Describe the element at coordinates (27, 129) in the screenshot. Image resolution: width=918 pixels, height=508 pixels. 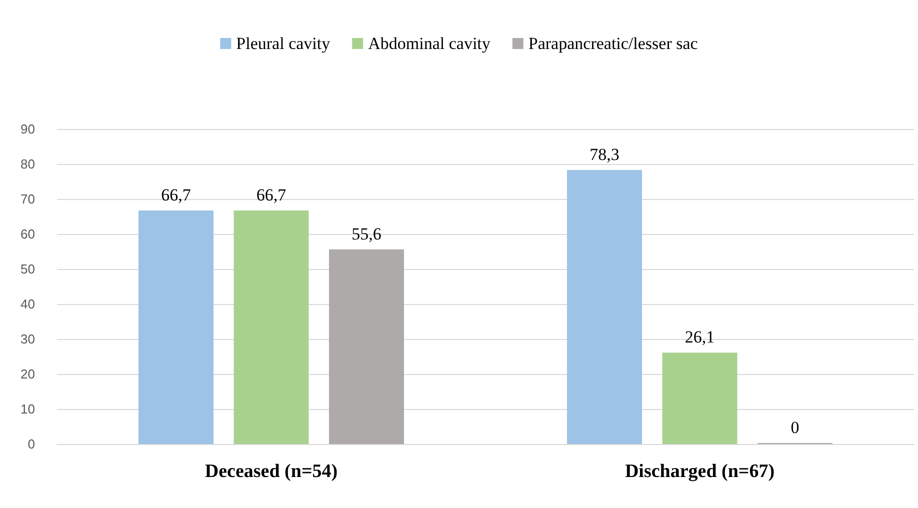
I see `y-tick-label: 90` at that location.